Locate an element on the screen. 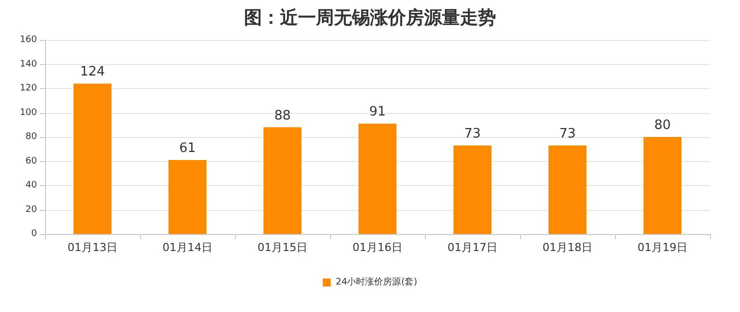  data-label: 88 is located at coordinates (282, 116).